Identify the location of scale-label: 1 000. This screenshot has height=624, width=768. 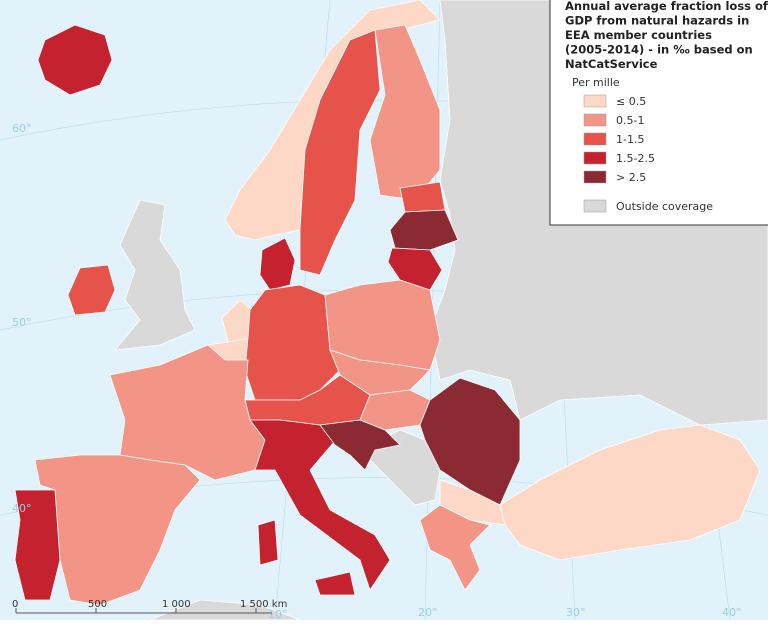
(176, 604).